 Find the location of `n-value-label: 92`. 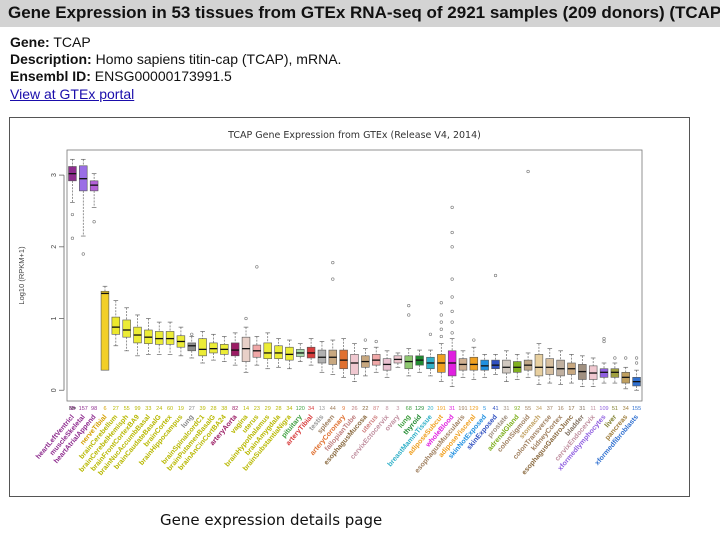

n-value-label: 92 is located at coordinates (517, 409).